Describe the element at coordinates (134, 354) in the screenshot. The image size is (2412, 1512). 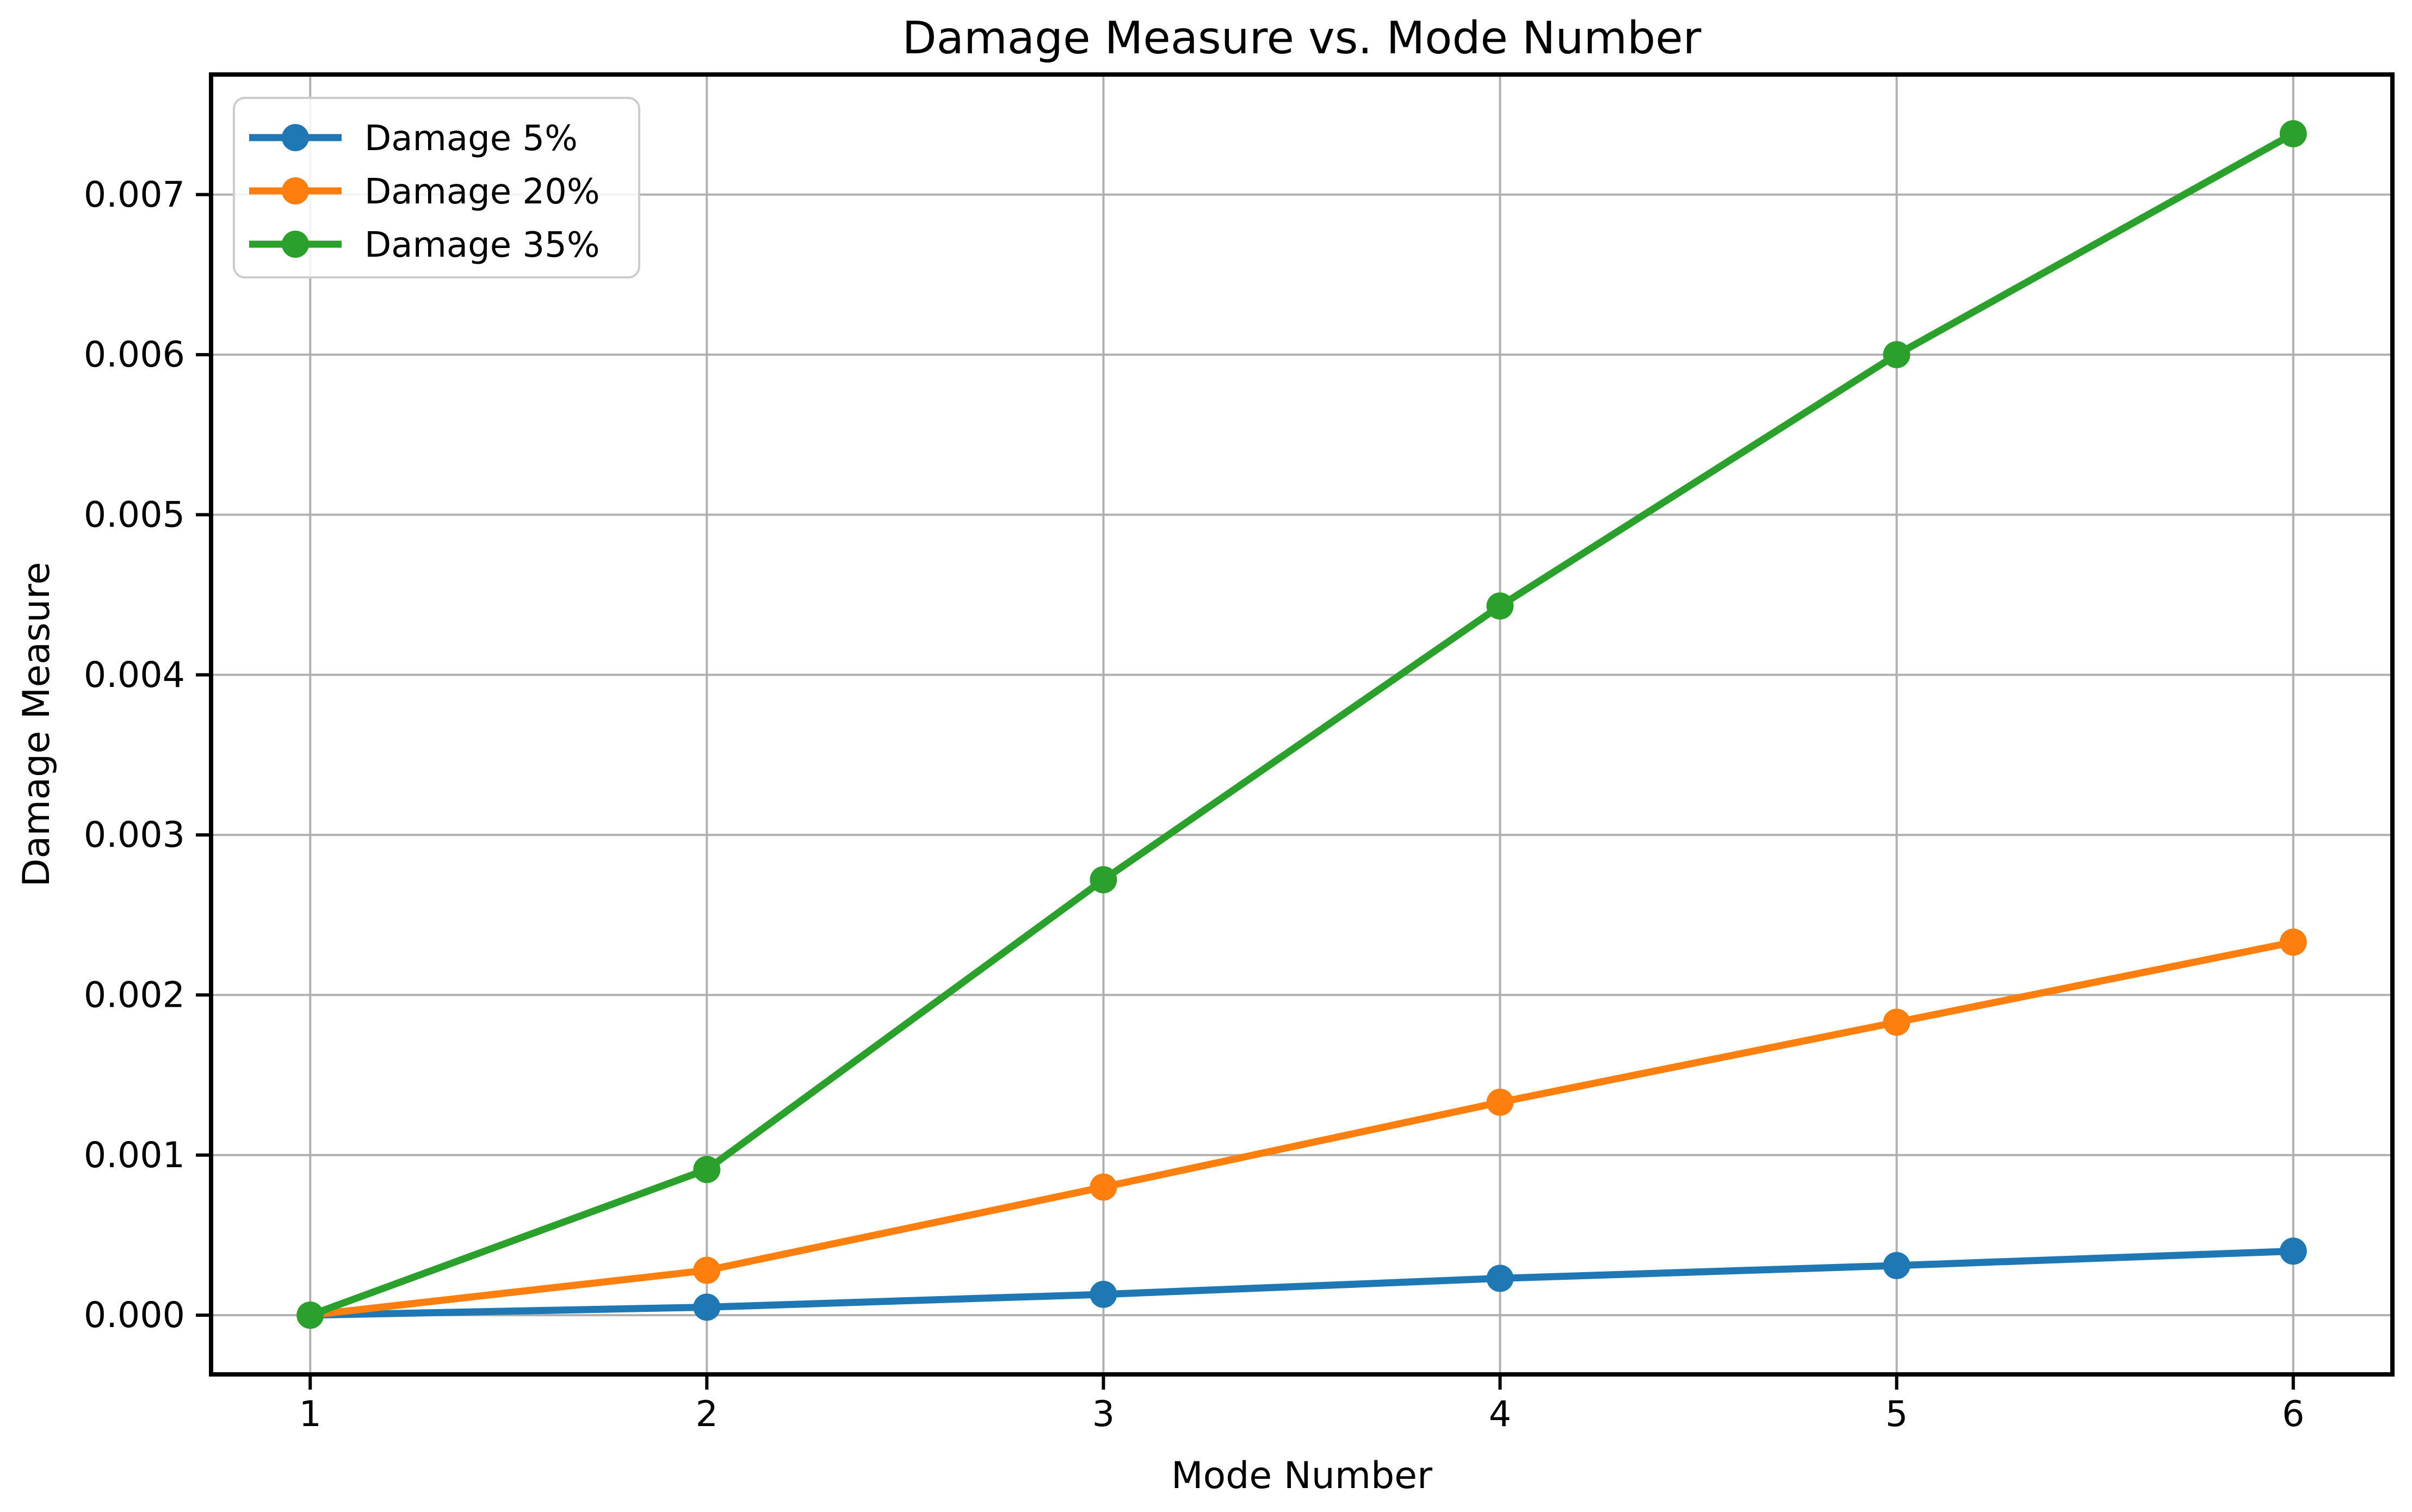
I see `y-tick-label: 0.006` at that location.